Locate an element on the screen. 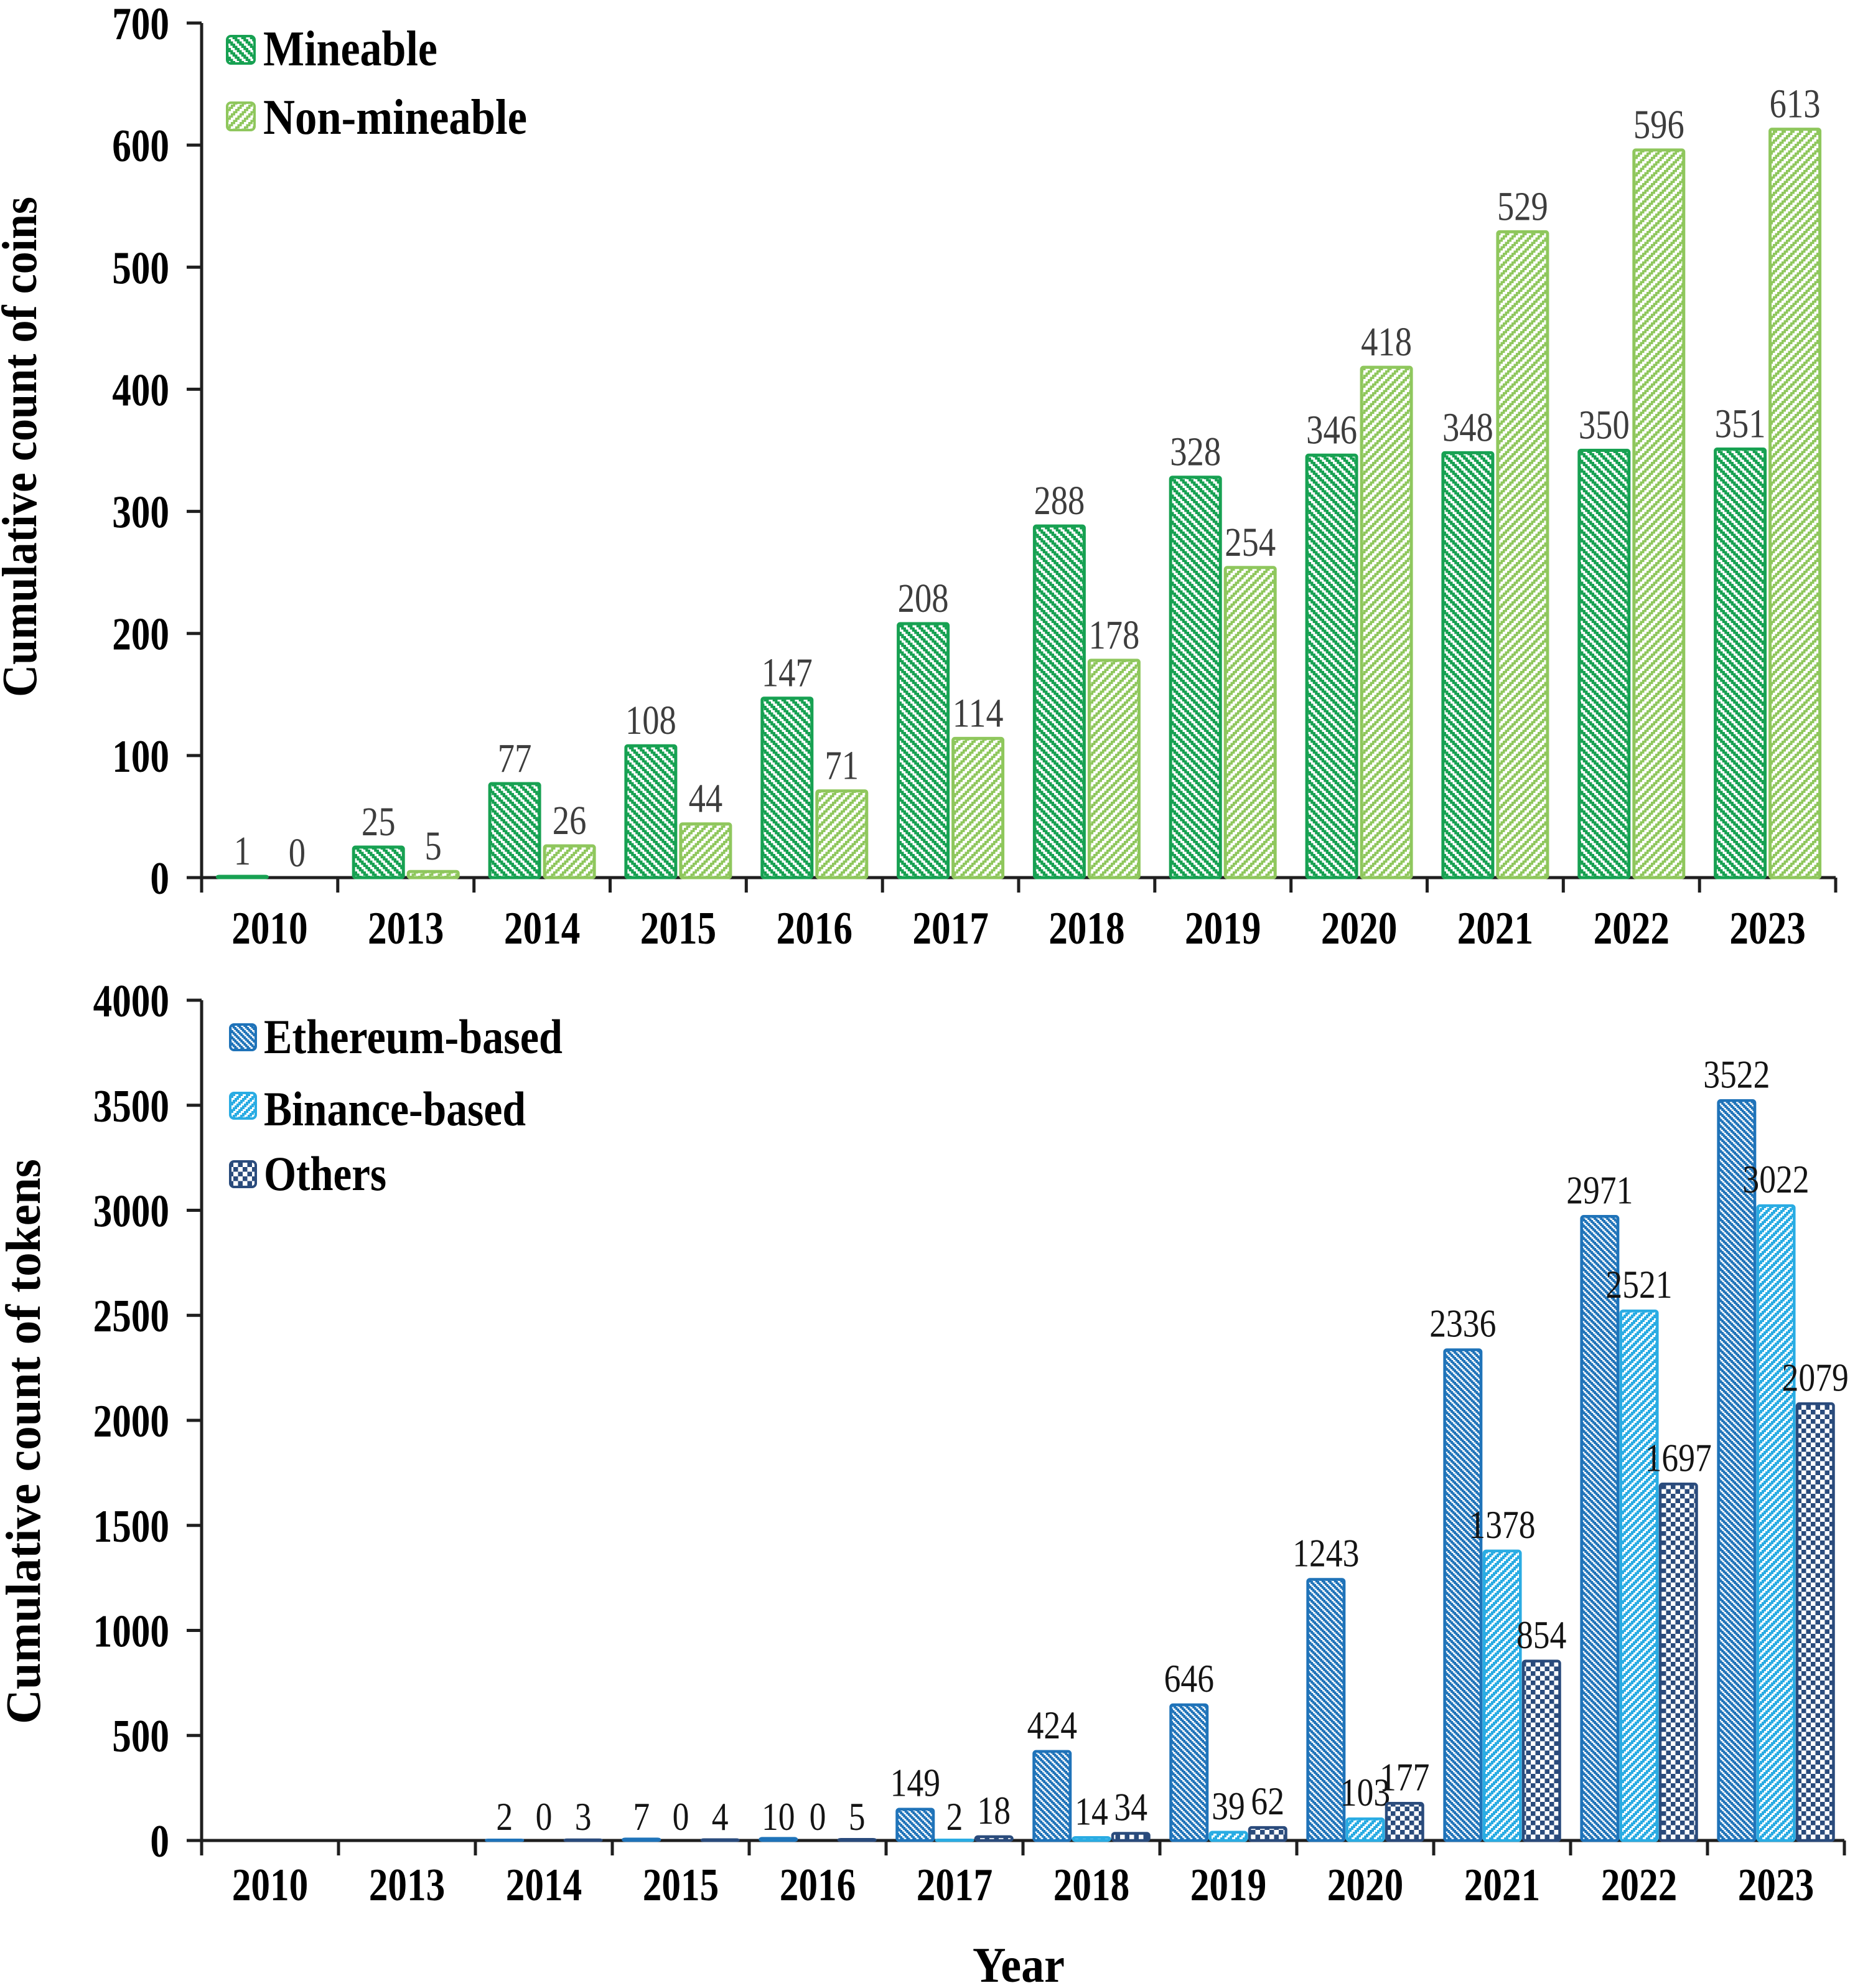  svg-text: 114 is located at coordinates (979, 713).